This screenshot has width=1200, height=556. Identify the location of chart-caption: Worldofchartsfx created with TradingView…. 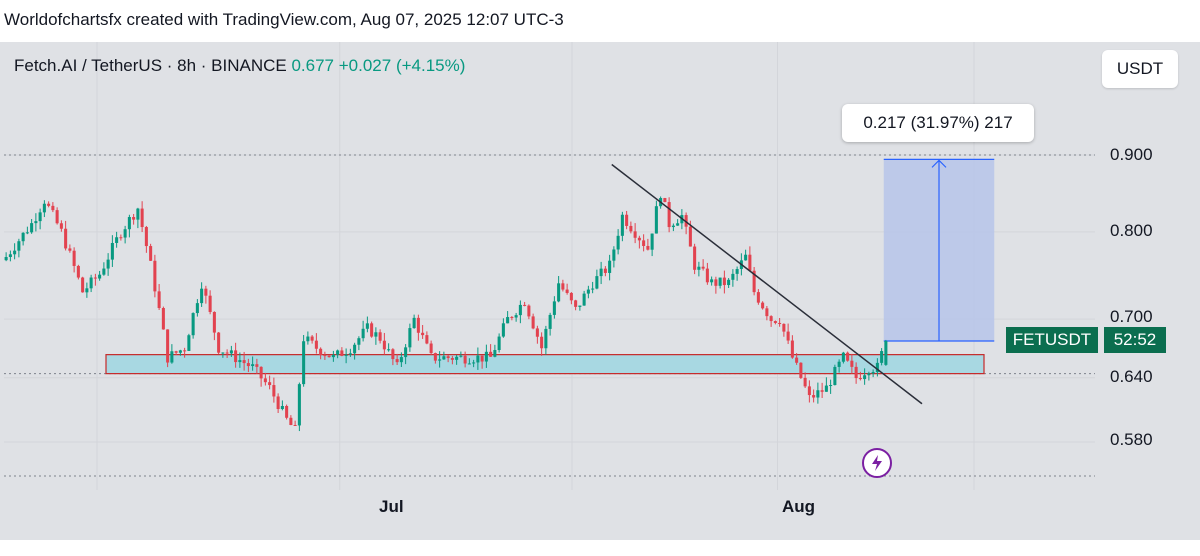
(284, 19).